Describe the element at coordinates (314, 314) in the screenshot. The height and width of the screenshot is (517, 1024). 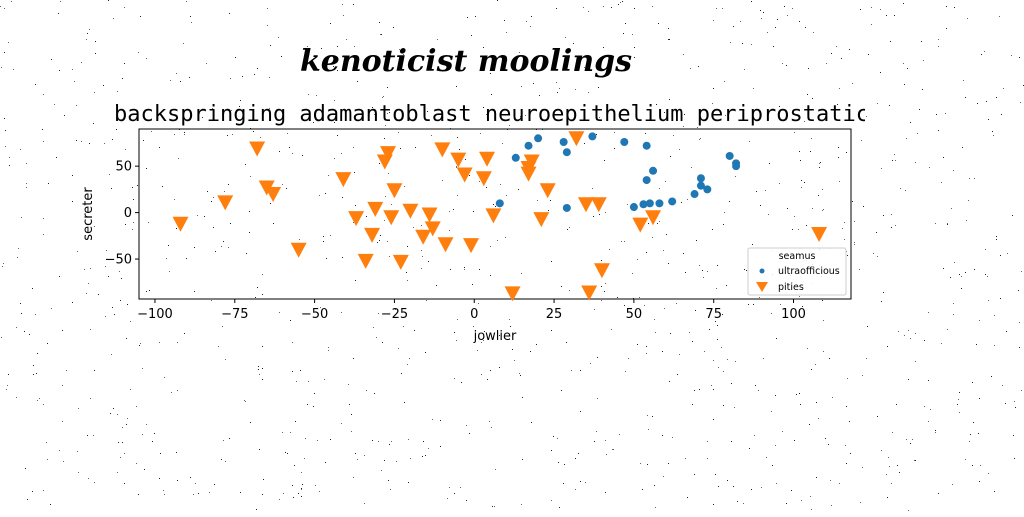
I see `x-tick-label: −50` at that location.